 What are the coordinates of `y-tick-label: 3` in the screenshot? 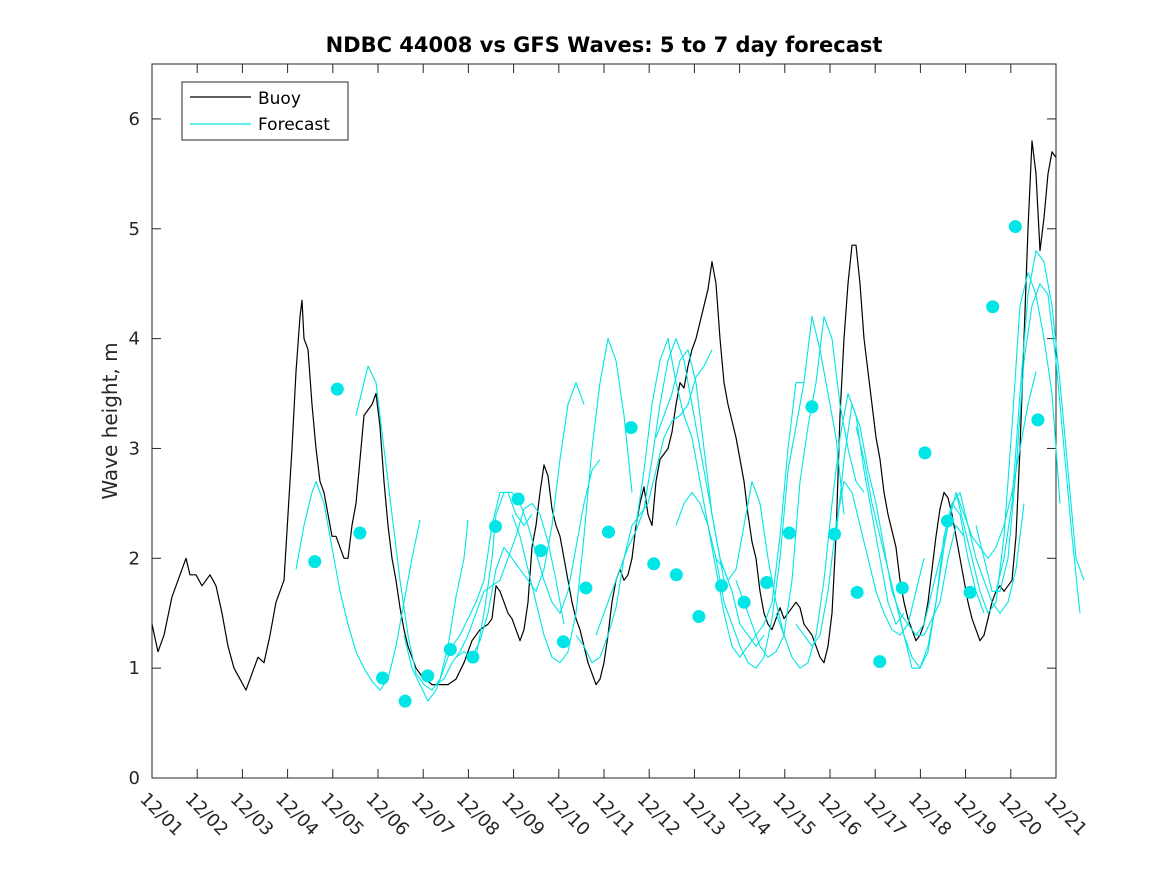 It's located at (134, 448).